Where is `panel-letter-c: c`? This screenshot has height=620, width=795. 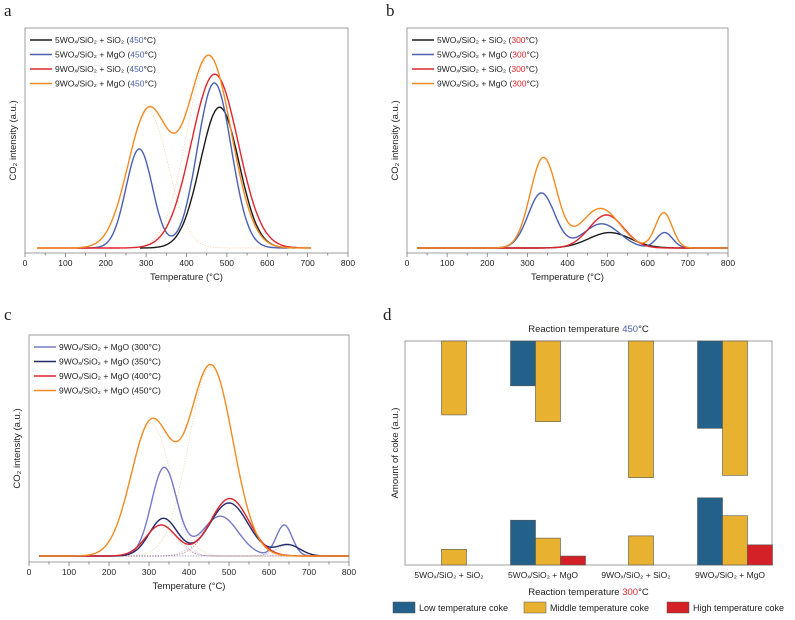
panel-letter-c: c is located at coordinates (8, 314).